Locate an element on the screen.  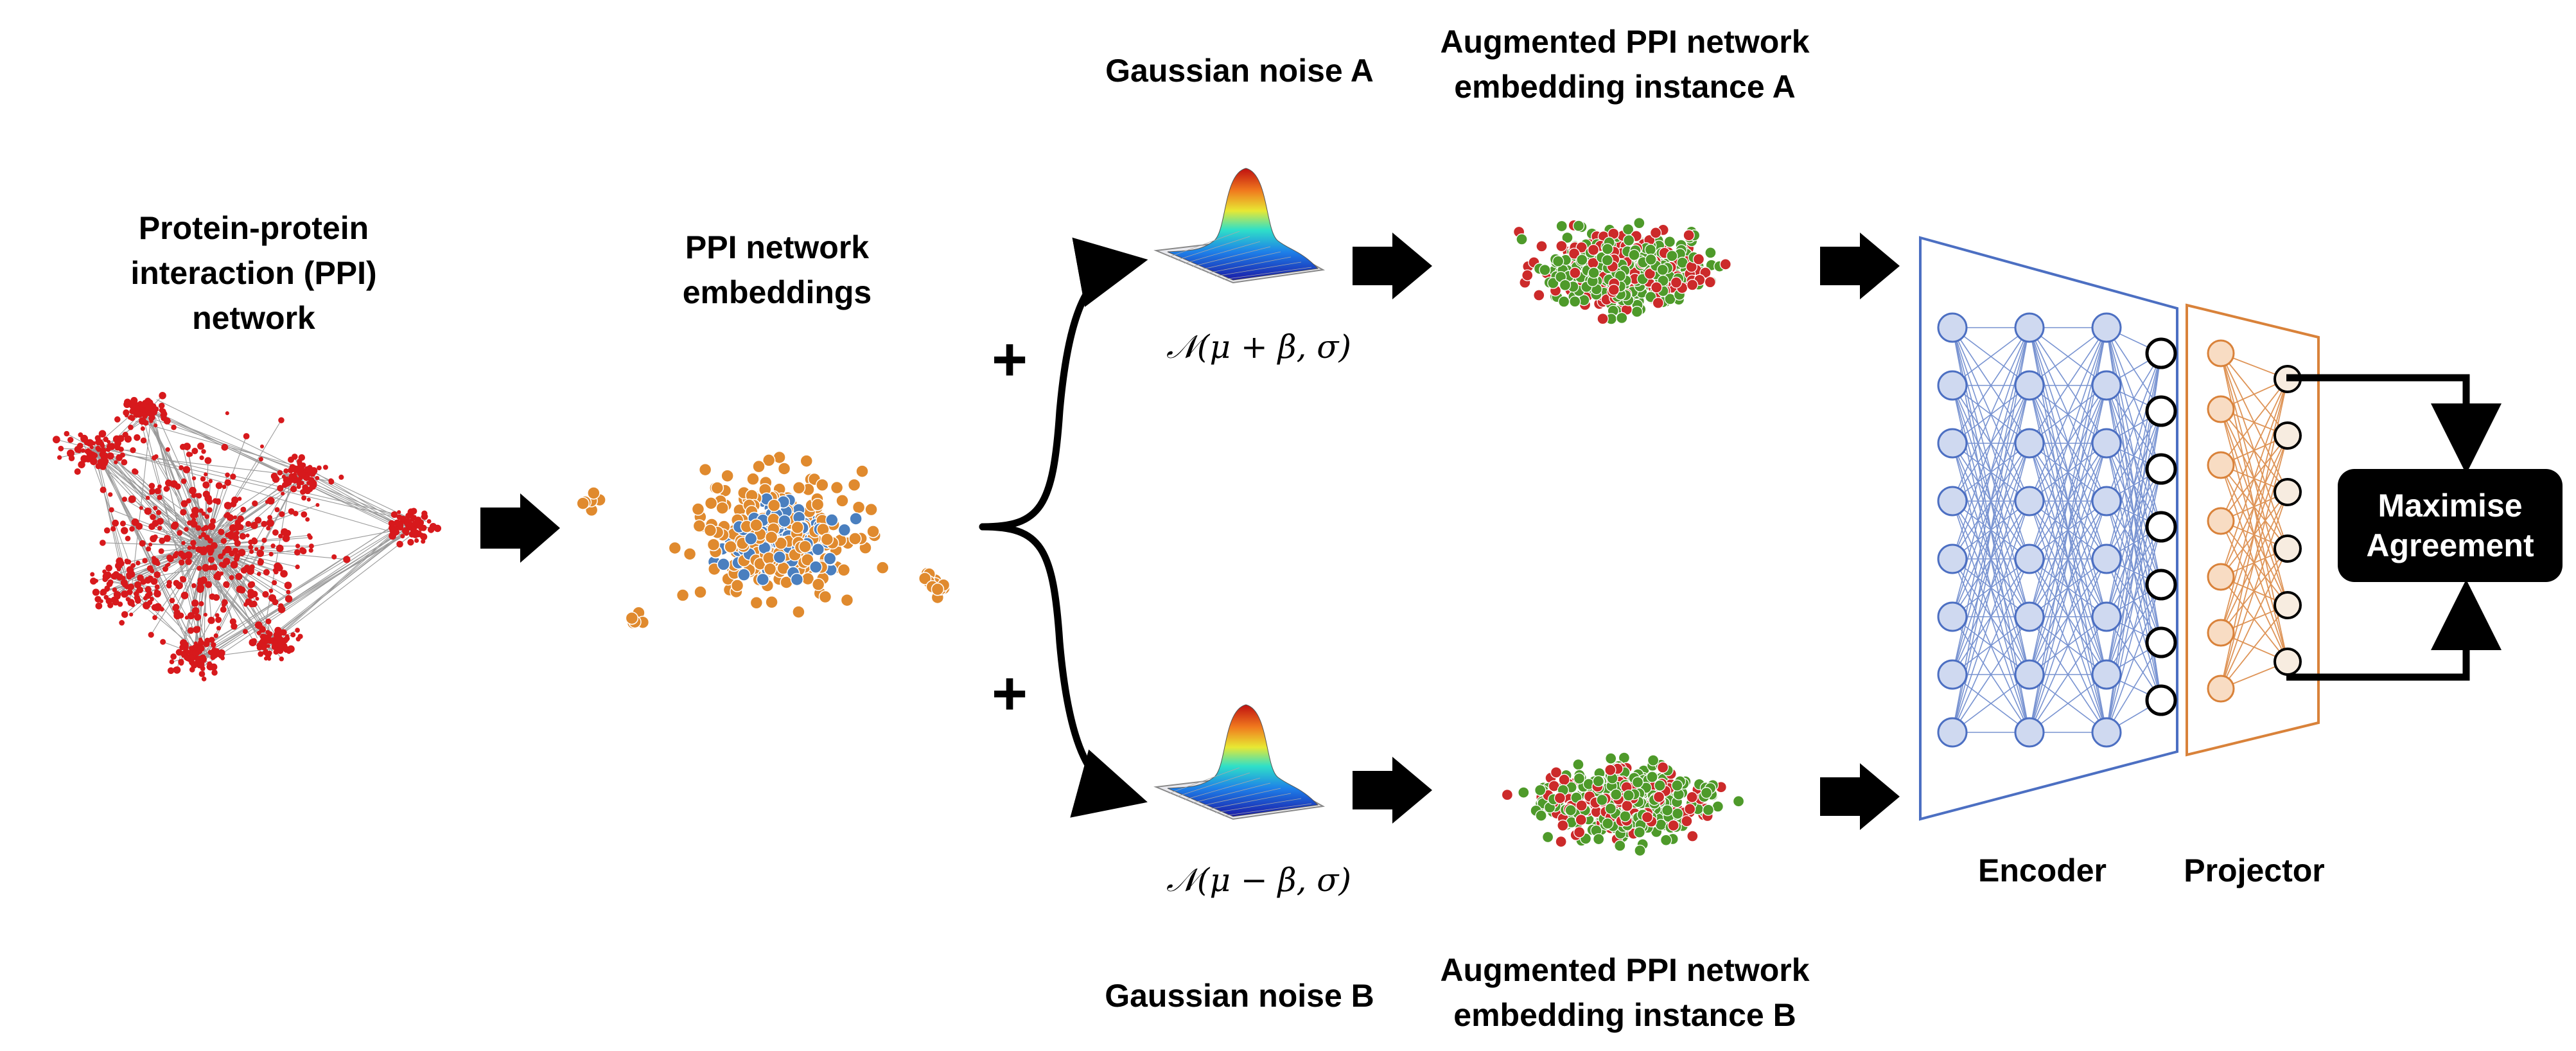
maximise-agreement-line1: Maximise is located at coordinates (2450, 506).